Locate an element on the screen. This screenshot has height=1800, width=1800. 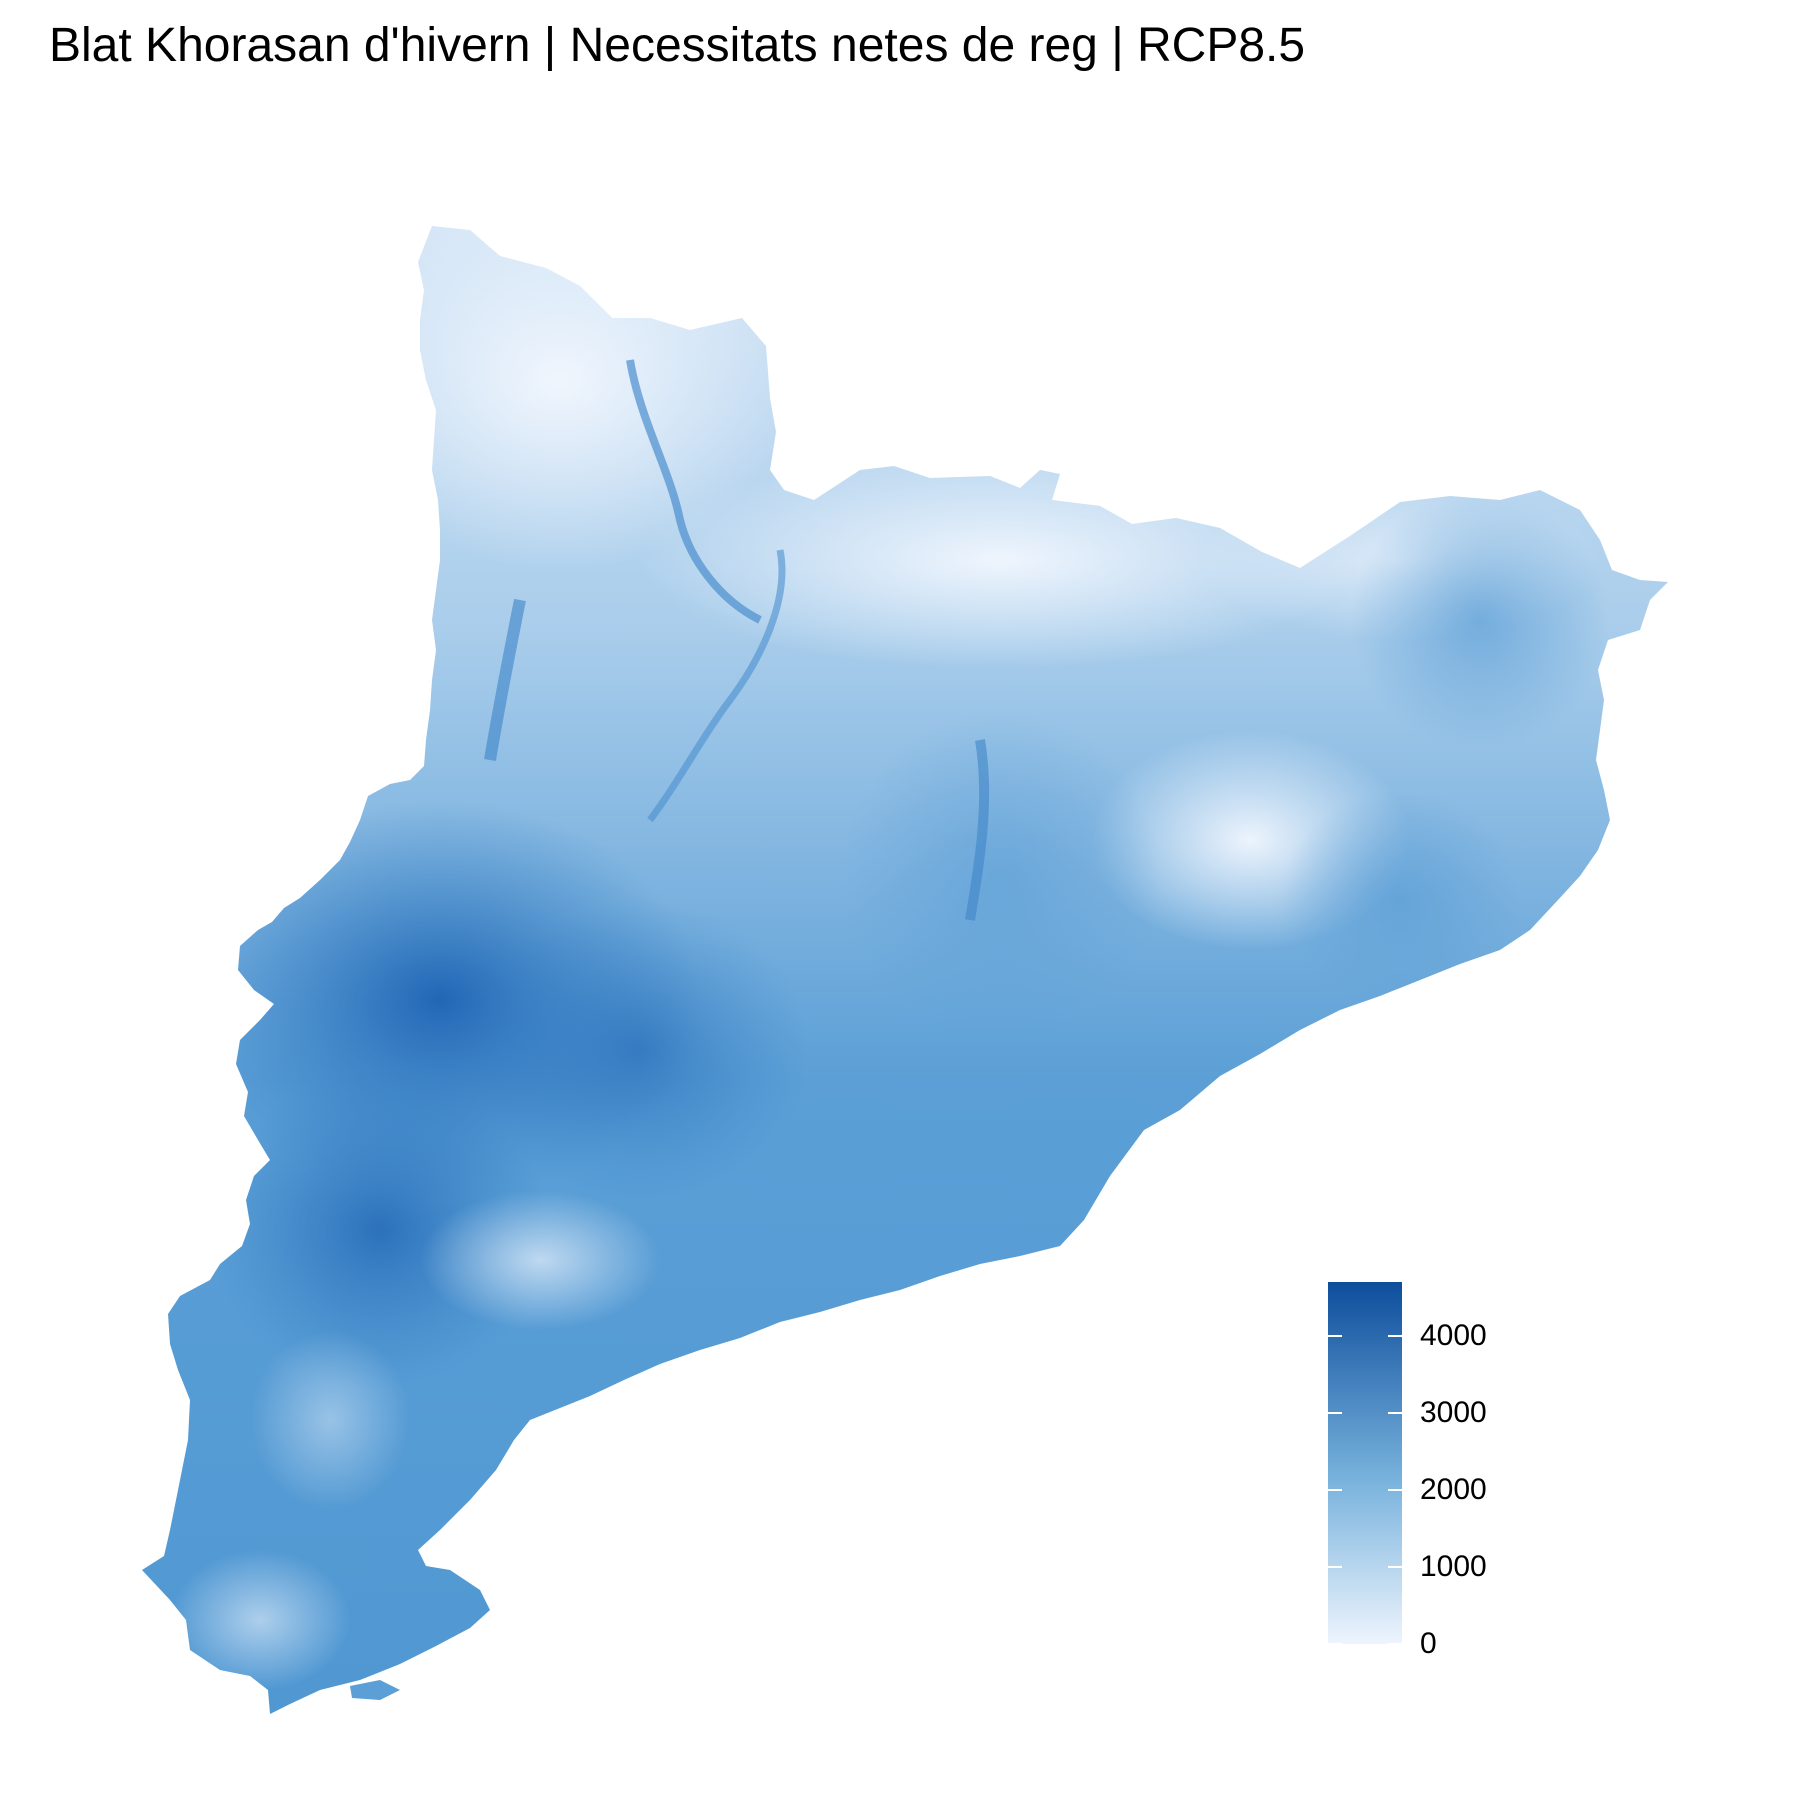
legend-tick-label: 2000 is located at coordinates (1453, 1489).